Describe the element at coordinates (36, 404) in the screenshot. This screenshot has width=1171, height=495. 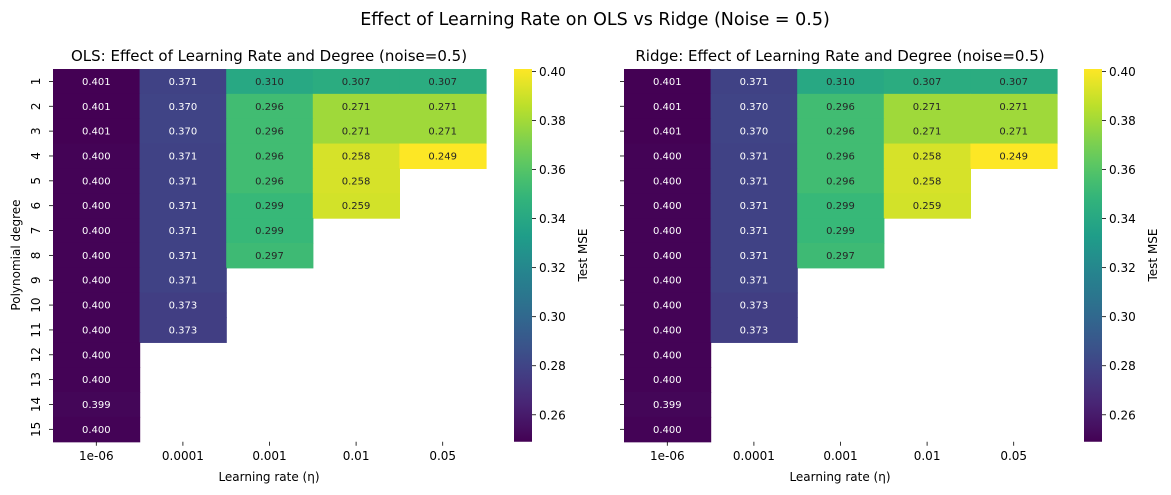
I see `y-tick-label: 14` at that location.